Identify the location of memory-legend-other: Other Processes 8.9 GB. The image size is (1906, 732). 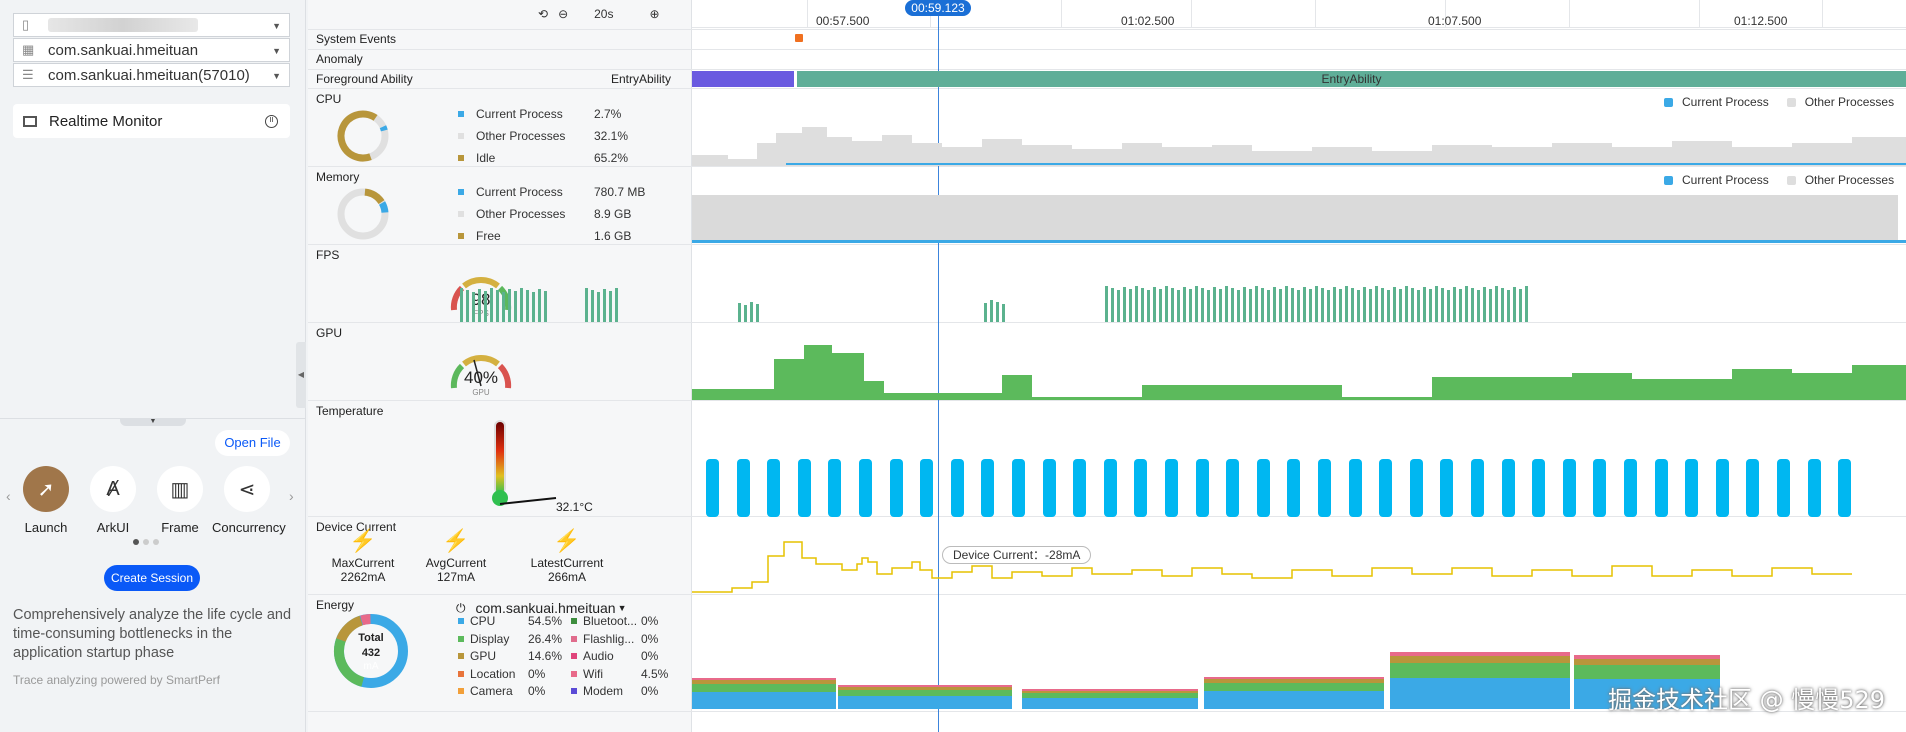
(544, 214).